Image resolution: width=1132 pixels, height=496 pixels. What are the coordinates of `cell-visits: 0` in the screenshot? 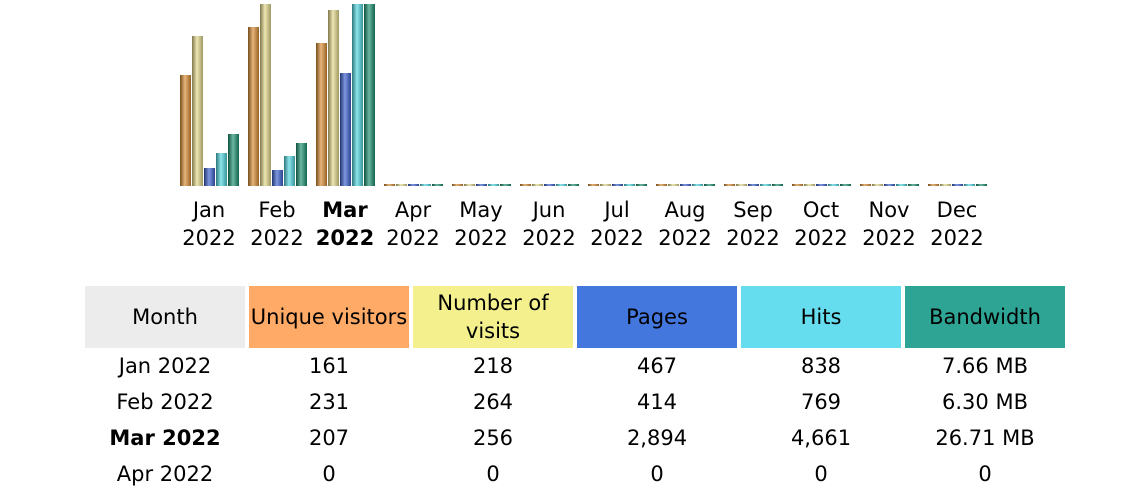 It's located at (493, 474).